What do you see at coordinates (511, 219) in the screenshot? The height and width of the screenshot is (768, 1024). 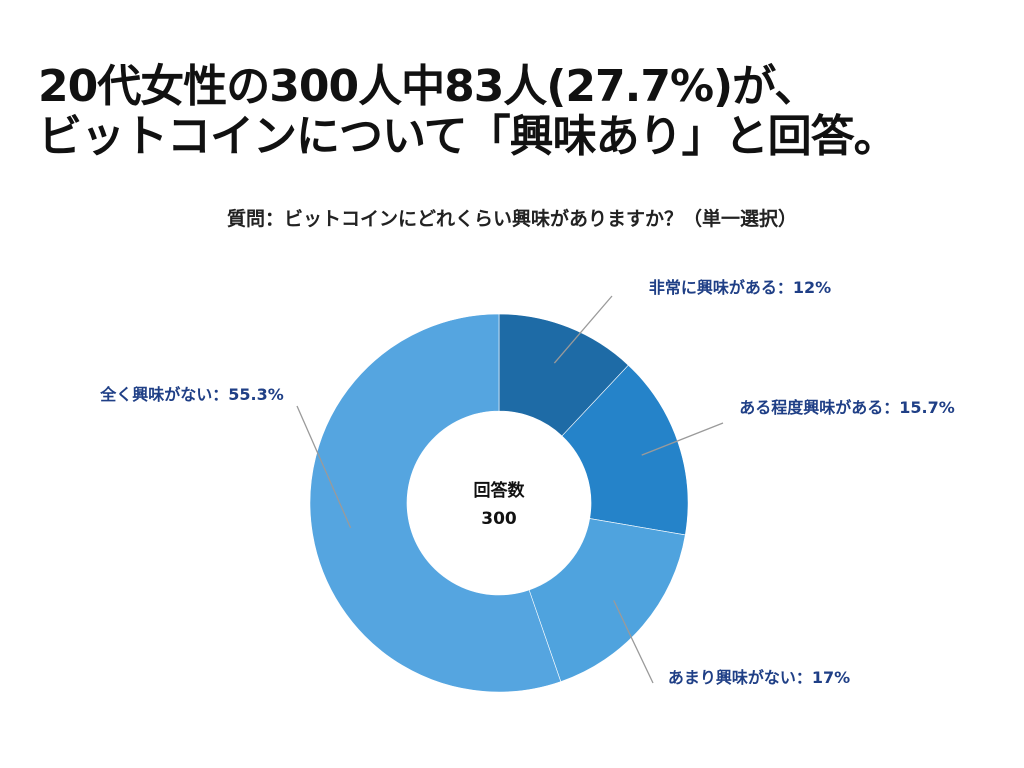 I see `question-title: 質問：ビットコインにどれくらい興味がありますか？（単一選択）` at bounding box center [511, 219].